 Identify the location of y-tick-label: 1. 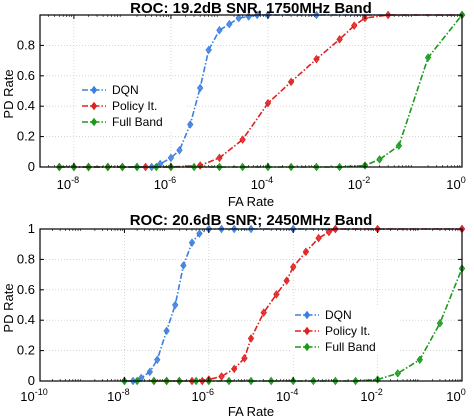
(31, 228).